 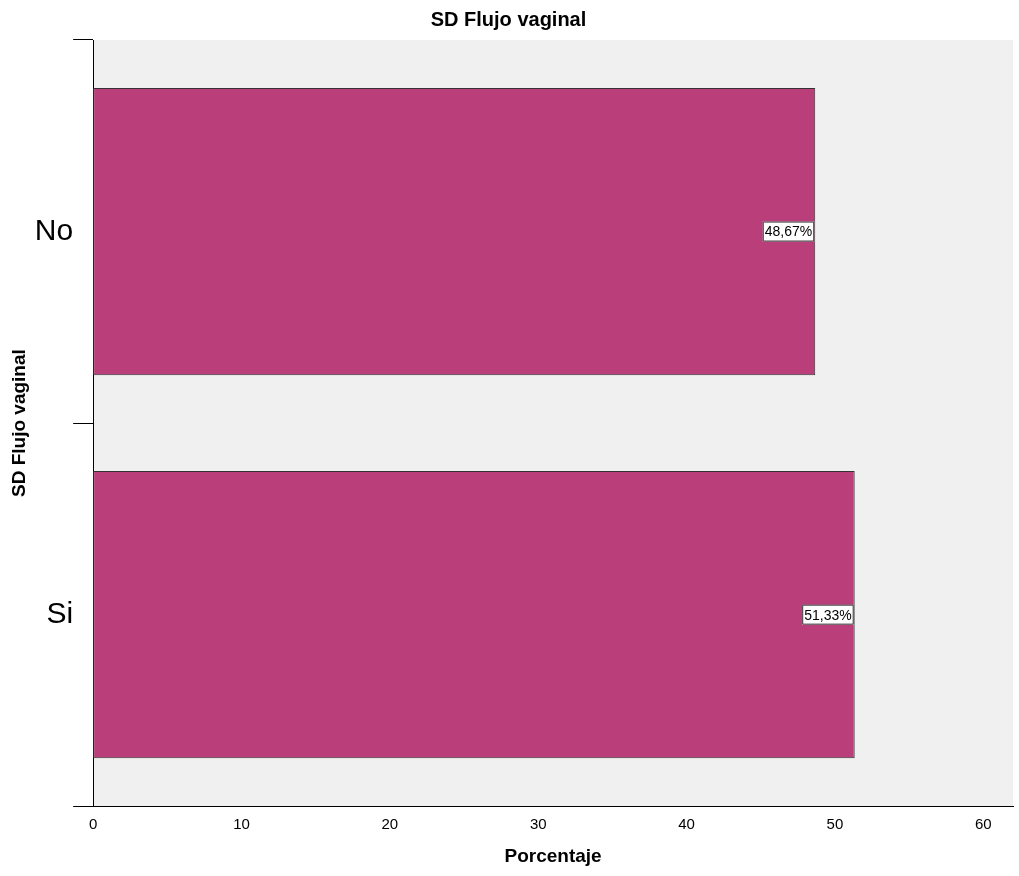 What do you see at coordinates (686, 824) in the screenshot?
I see `x-tick-label: 40` at bounding box center [686, 824].